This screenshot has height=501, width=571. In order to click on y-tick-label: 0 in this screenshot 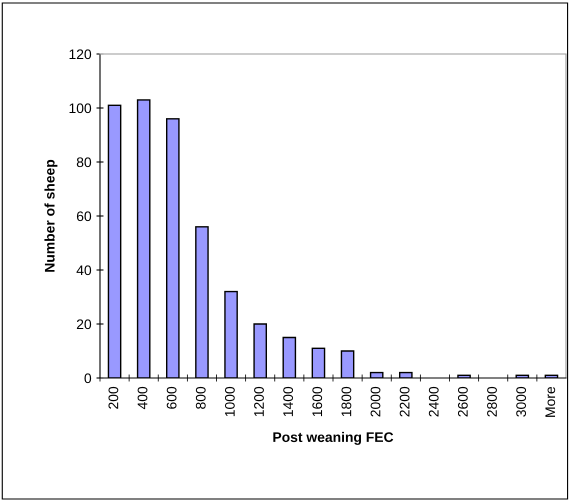, I will do `click(88, 378)`.